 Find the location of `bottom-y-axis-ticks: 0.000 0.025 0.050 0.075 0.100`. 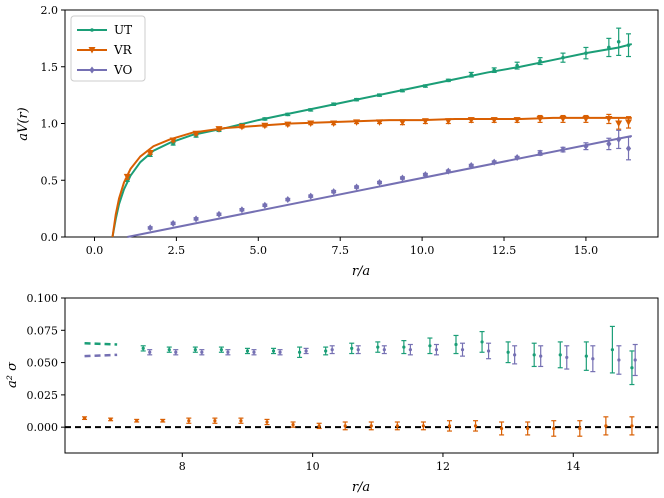

bottom-y-axis-ticks: 0.000 0.025 0.050 0.075 0.100 is located at coordinates (46, 363).